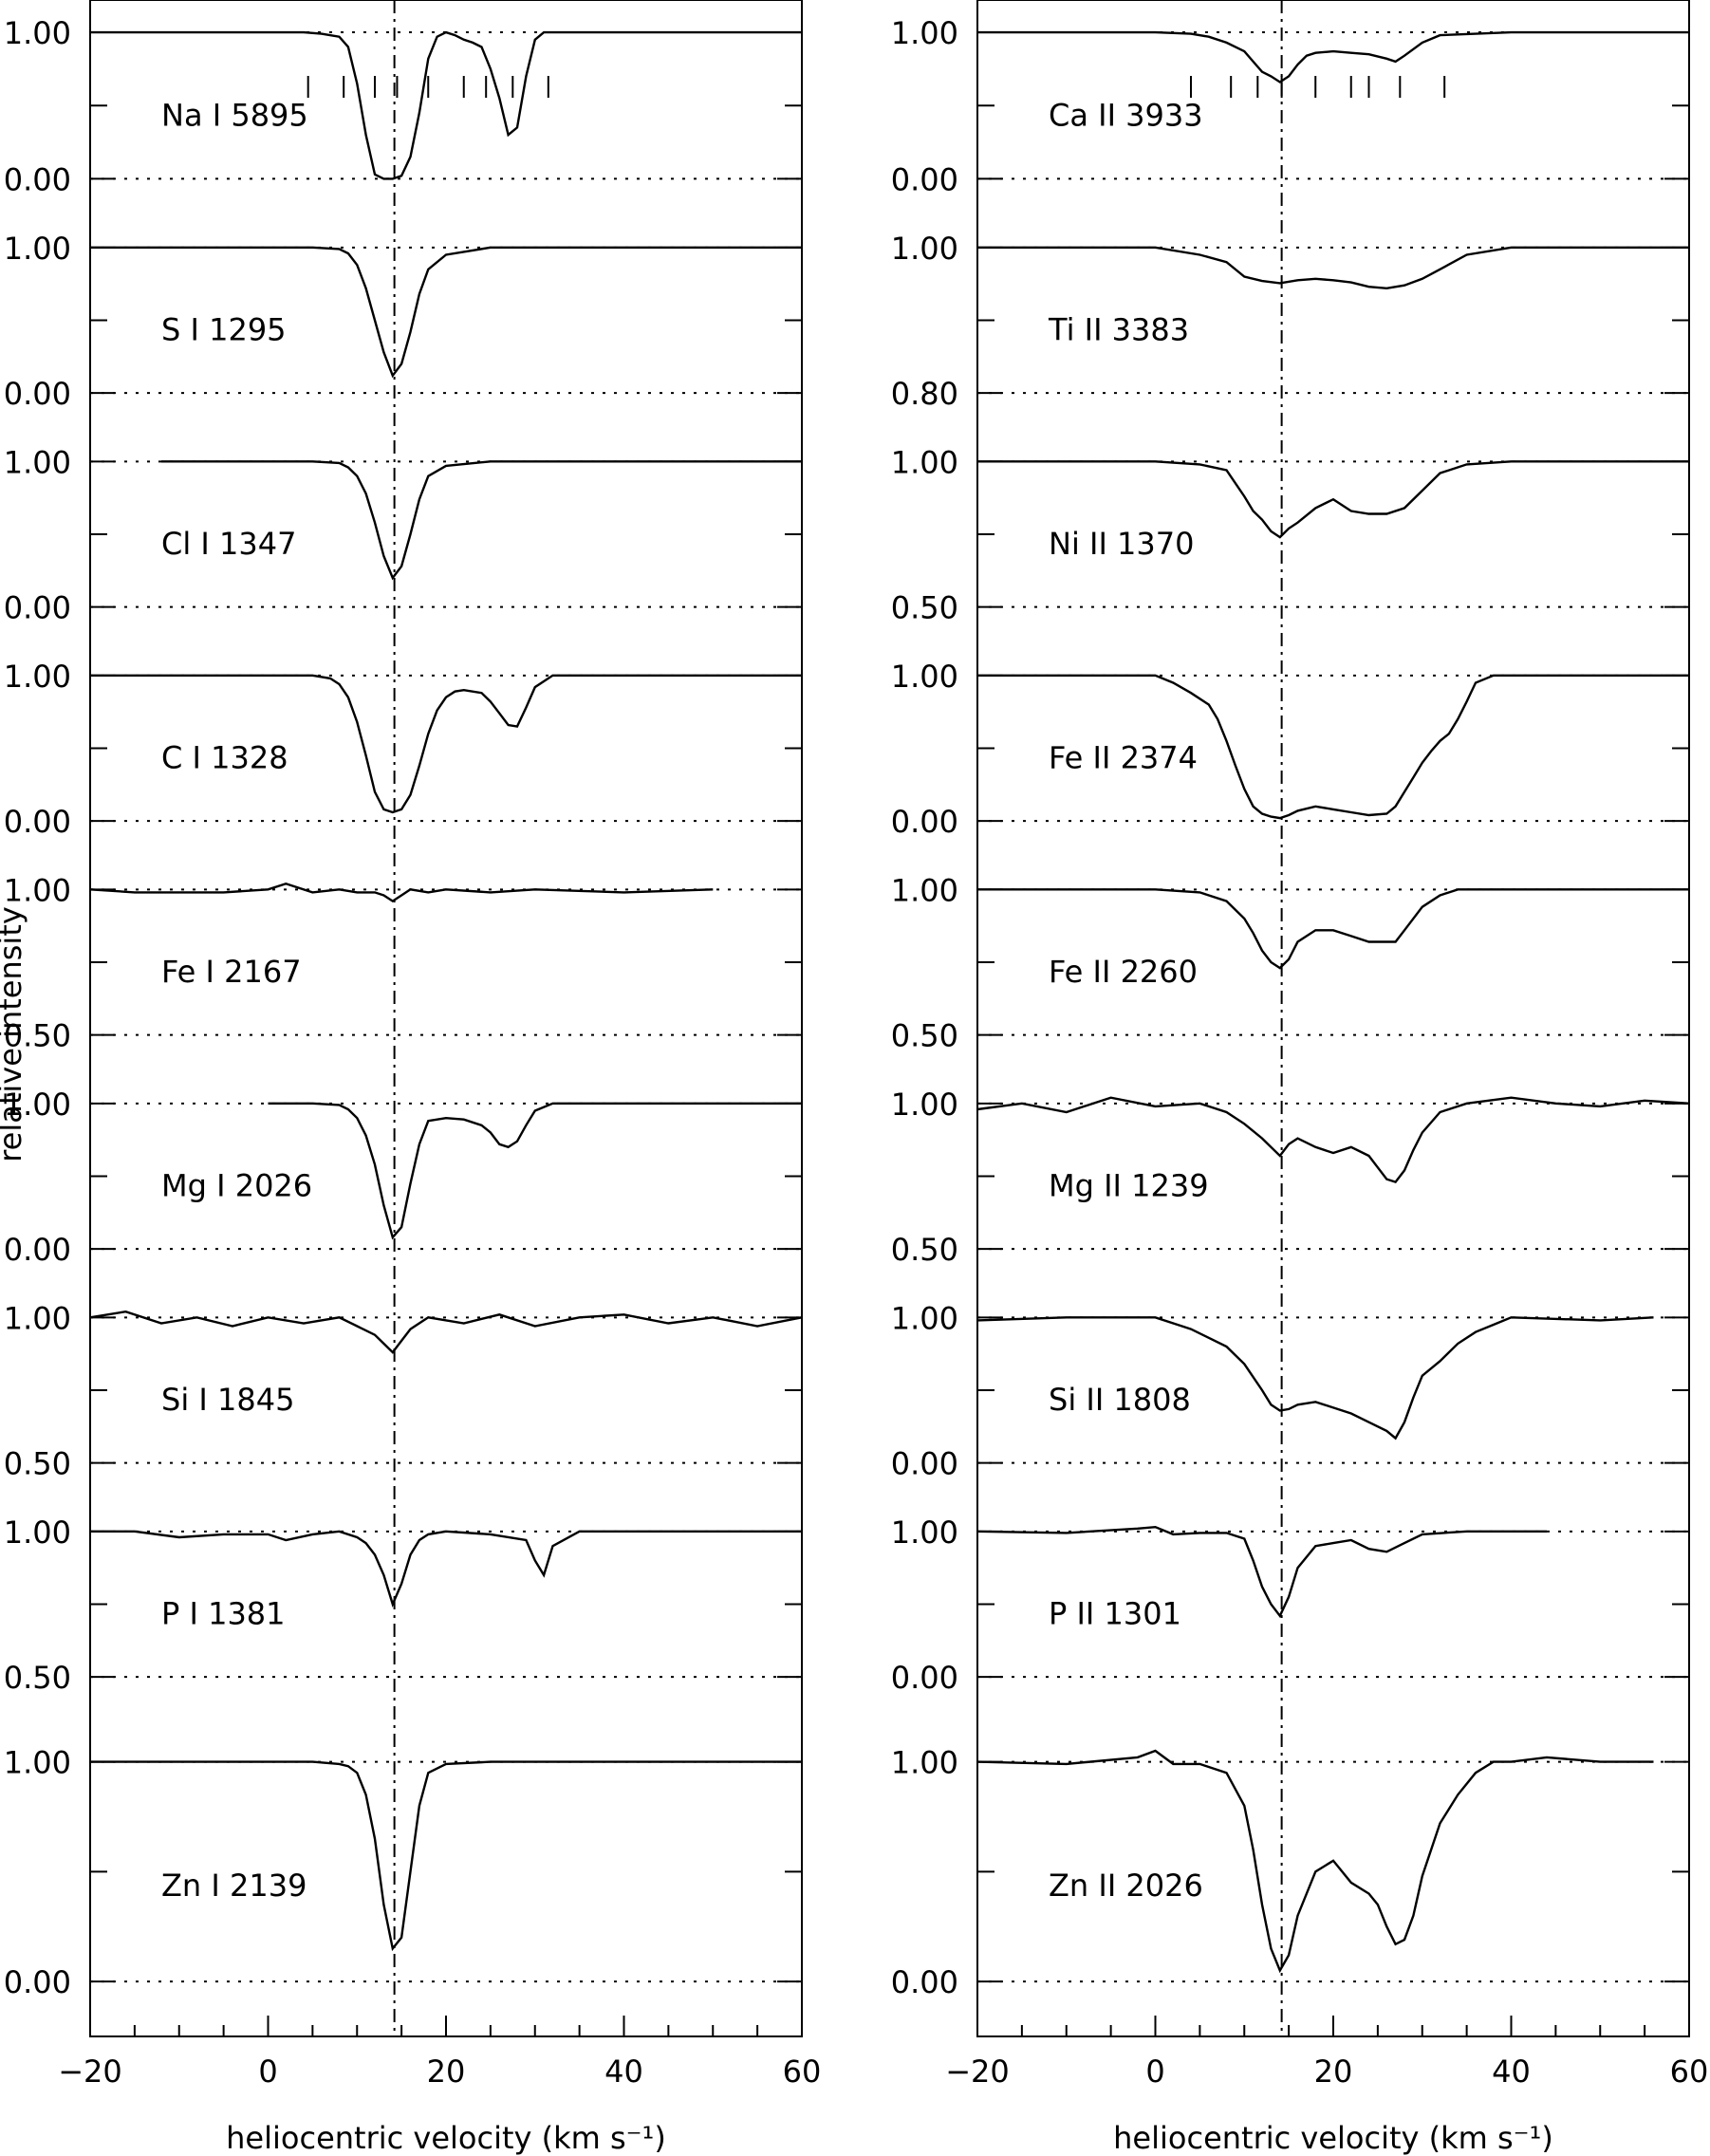 The width and height of the screenshot is (1710, 2156). I want to click on panel-zn-ii-2026: 0.00 1.00 Zn II 2026, so click(1290, 1872).